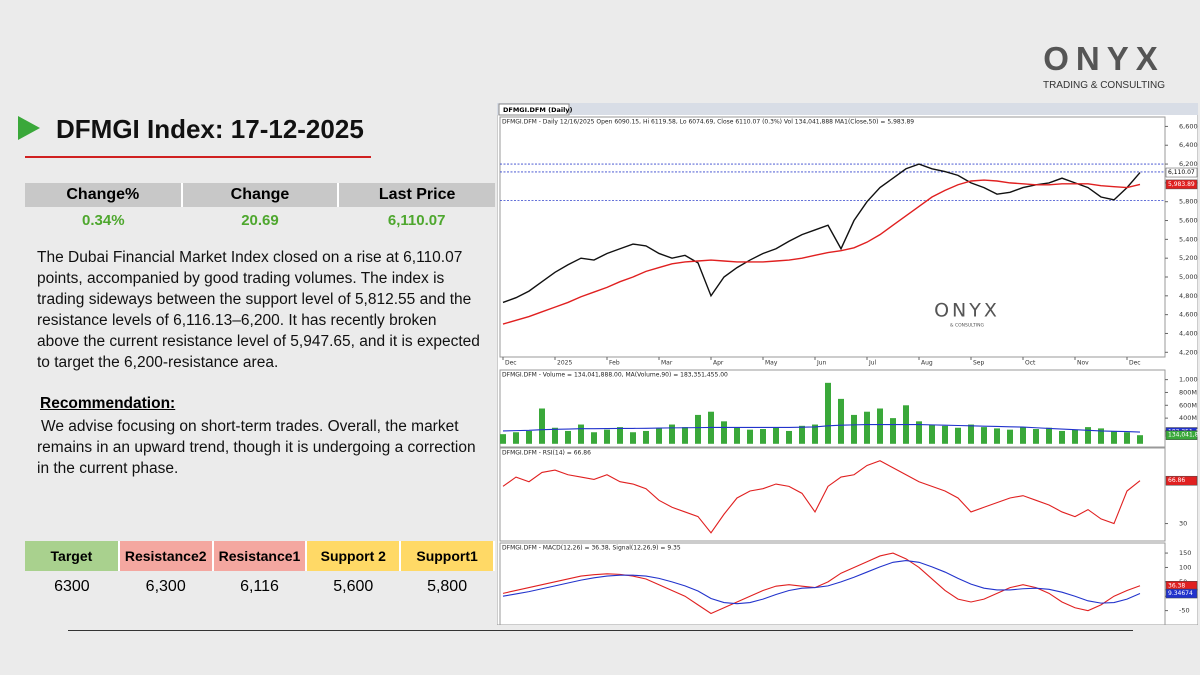 This screenshot has width=1200, height=675. Describe the element at coordinates (1188, 405) in the screenshot. I see `y-tick-label: 600M` at that location.